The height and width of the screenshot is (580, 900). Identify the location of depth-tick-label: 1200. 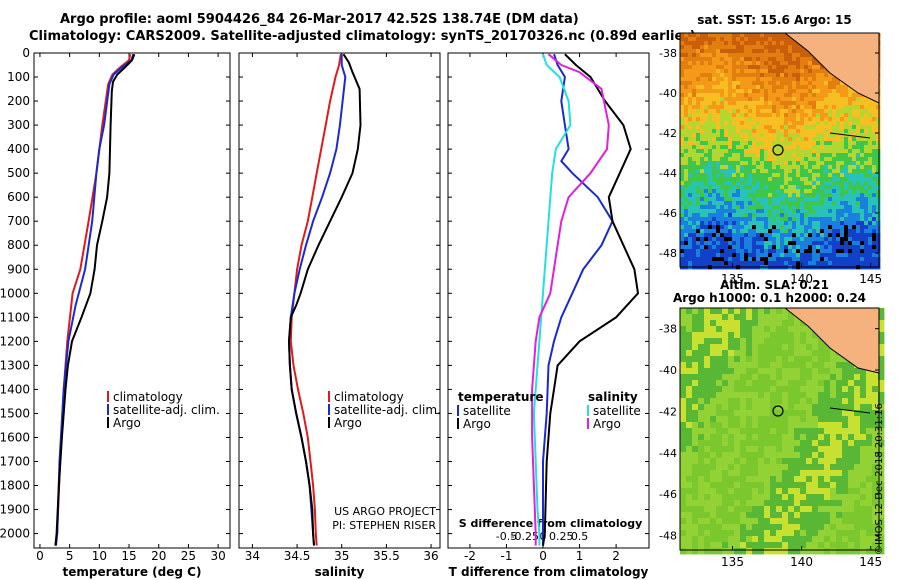
(15, 341).